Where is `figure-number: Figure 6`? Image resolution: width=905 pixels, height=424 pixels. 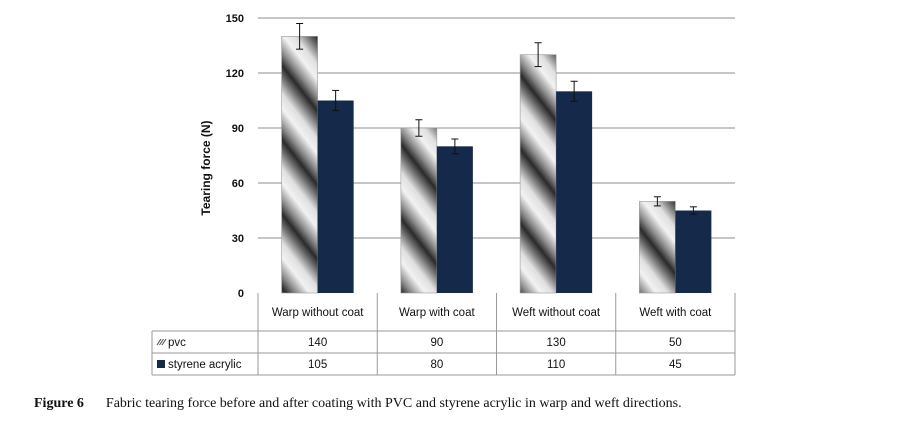 figure-number: Figure 6 is located at coordinates (59, 403).